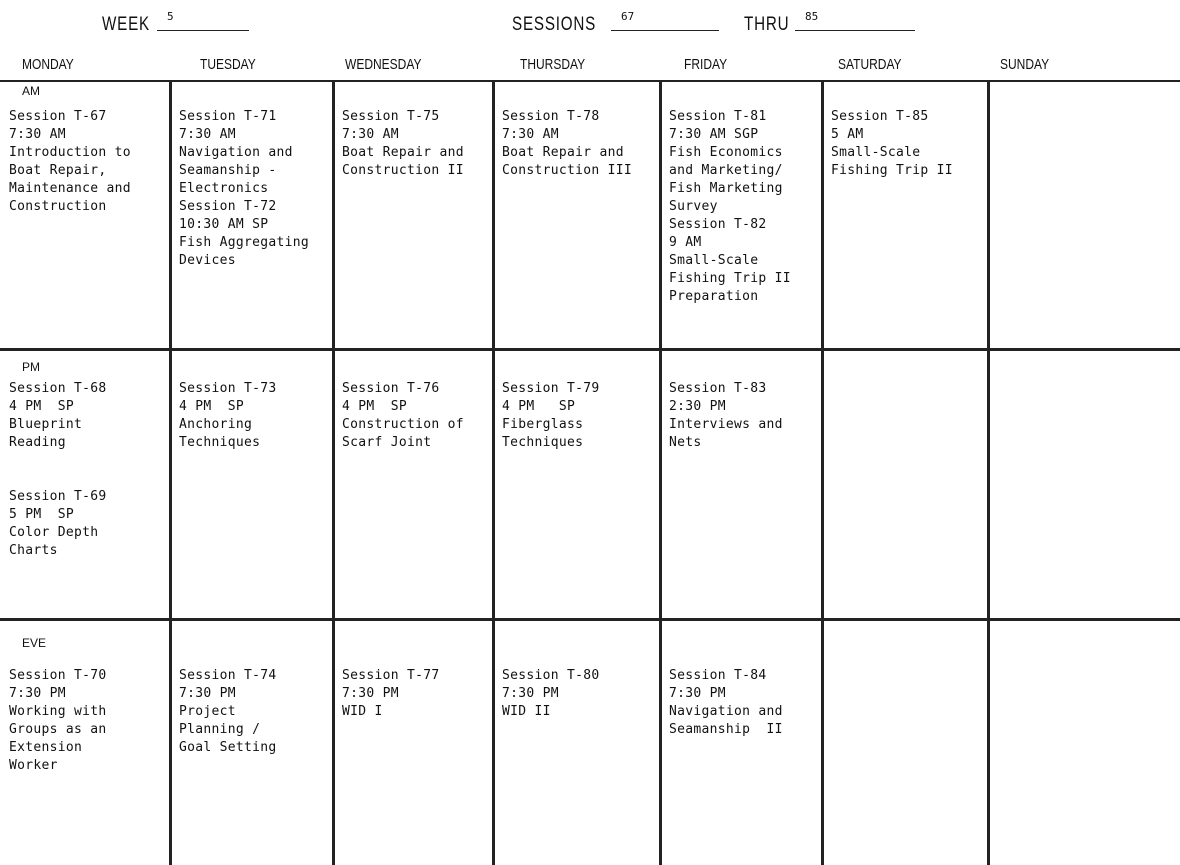  Describe the element at coordinates (48, 64) in the screenshot. I see `day-header-monday: MONDAY` at that location.